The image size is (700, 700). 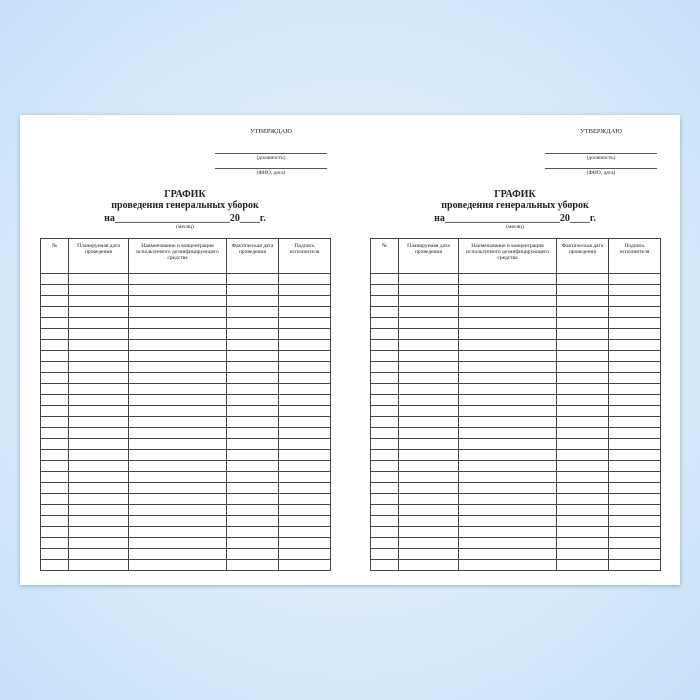 What do you see at coordinates (271, 168) in the screenshot?
I see `name-line` at bounding box center [271, 168].